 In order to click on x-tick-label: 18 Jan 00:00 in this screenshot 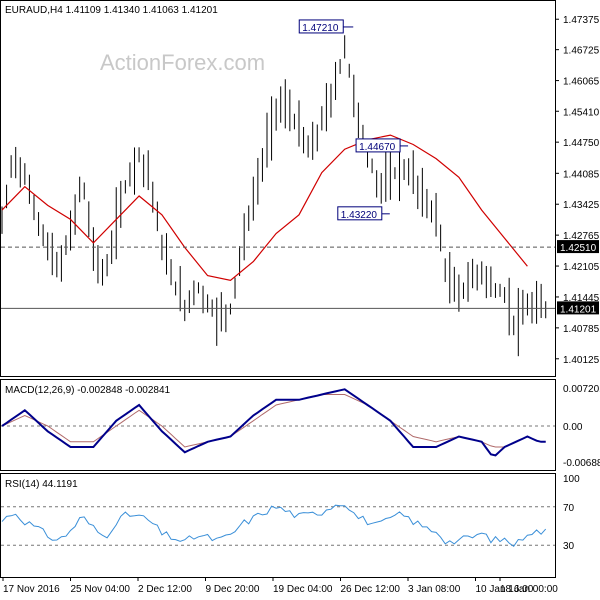, I will do `click(529, 589)`.